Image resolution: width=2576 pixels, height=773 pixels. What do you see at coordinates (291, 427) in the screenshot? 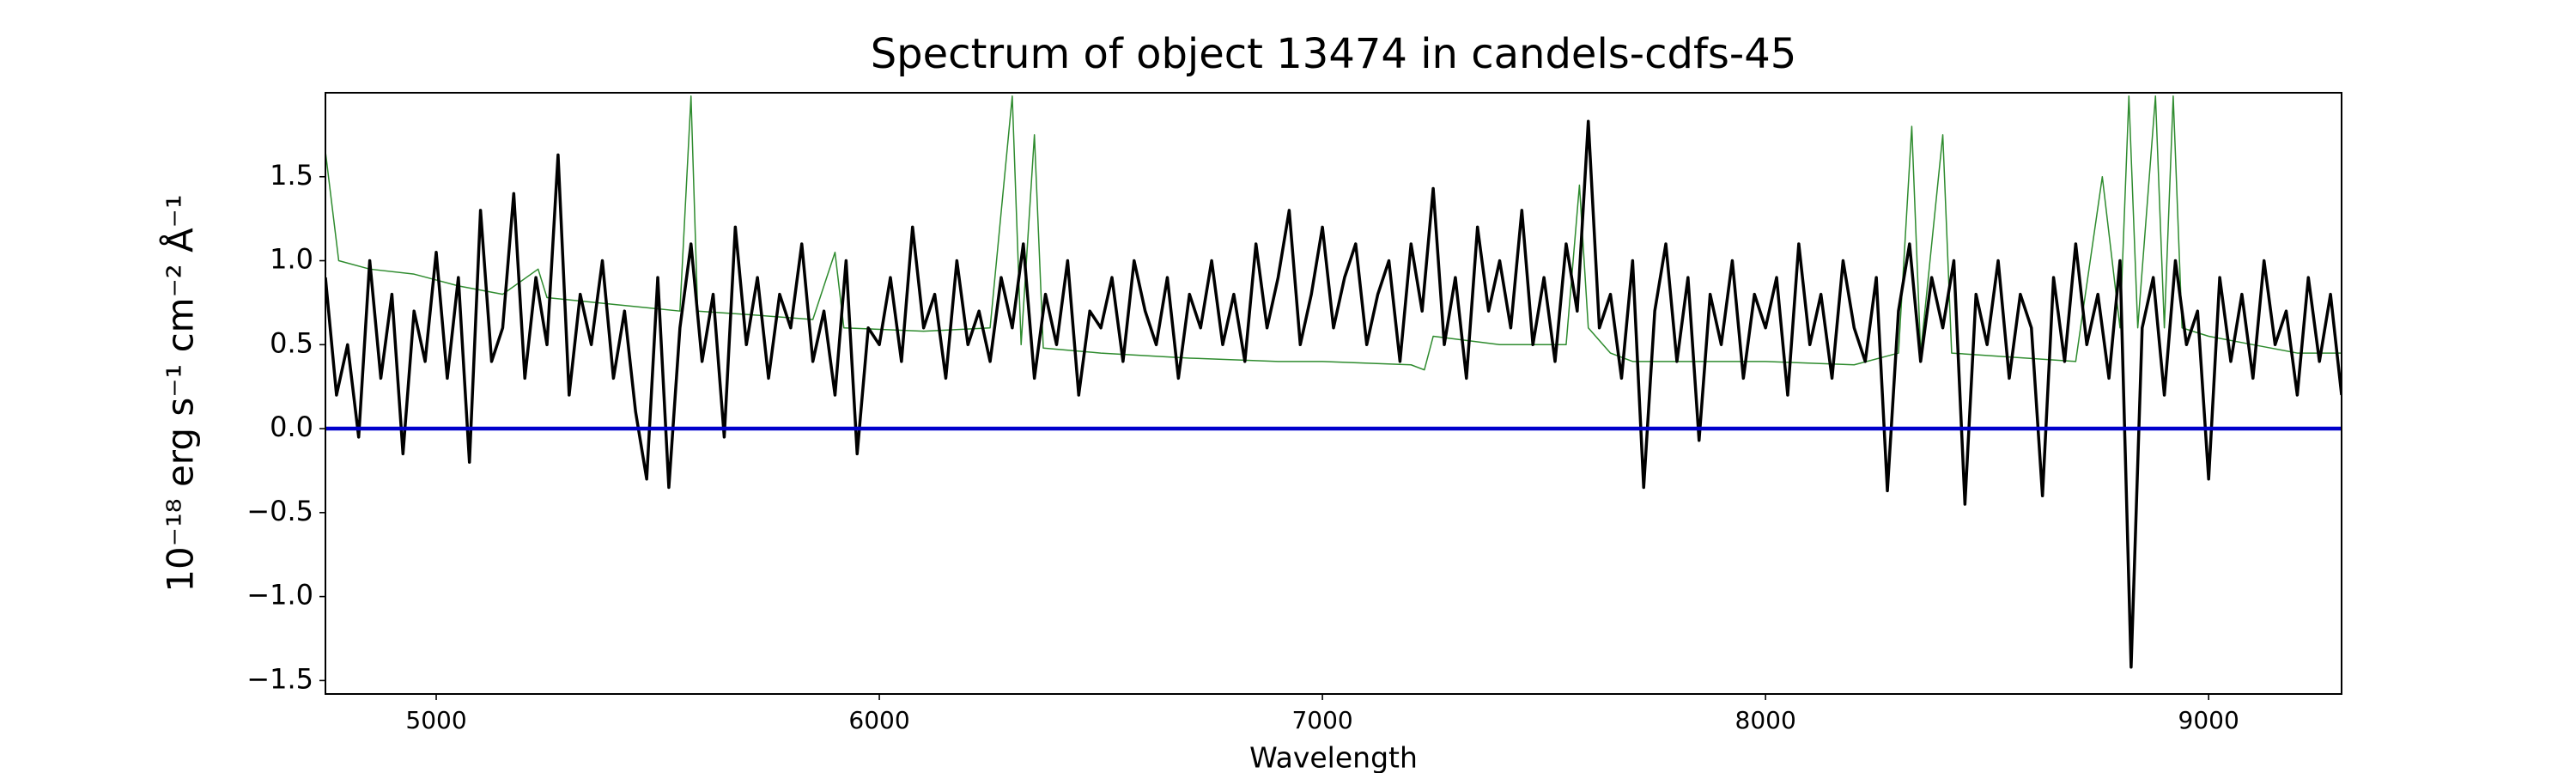
I see `y-tick-label: 0.0` at bounding box center [291, 427].